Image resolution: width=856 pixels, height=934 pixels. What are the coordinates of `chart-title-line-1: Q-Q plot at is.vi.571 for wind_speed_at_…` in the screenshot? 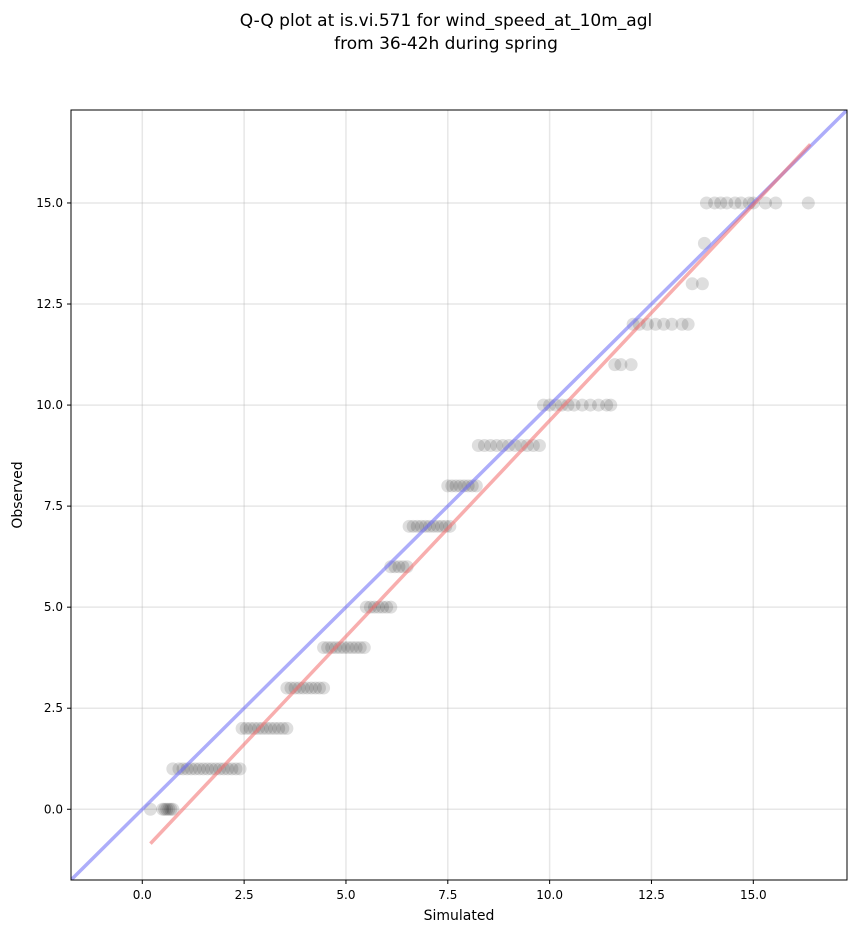 It's located at (446, 21).